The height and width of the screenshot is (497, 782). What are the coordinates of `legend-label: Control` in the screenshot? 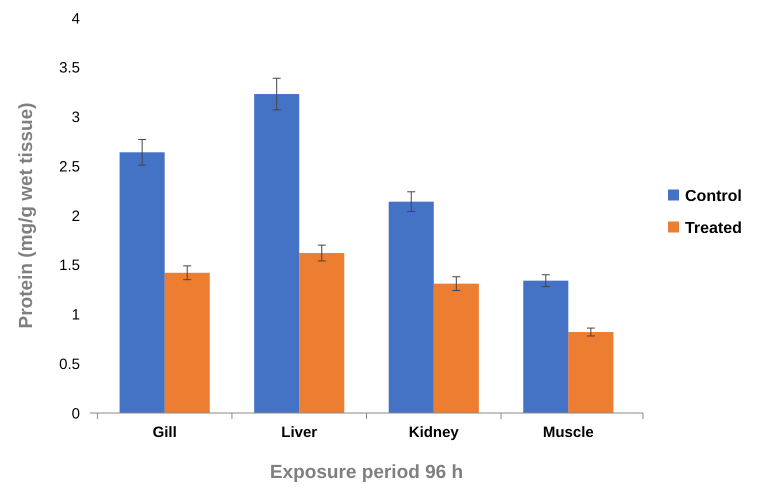 It's located at (713, 197).